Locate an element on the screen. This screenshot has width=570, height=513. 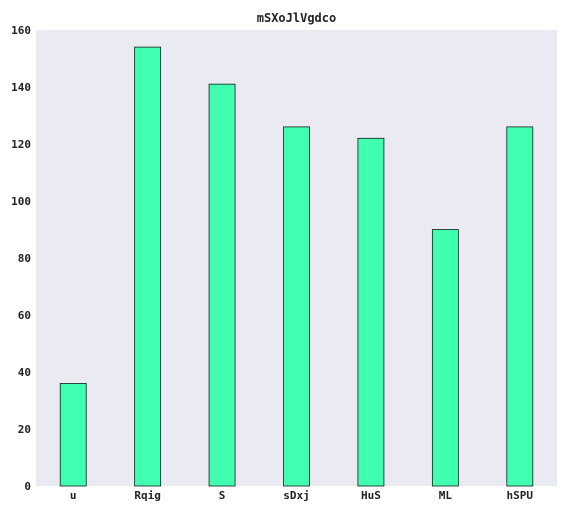
y-tick-label: 20 is located at coordinates (24, 429).